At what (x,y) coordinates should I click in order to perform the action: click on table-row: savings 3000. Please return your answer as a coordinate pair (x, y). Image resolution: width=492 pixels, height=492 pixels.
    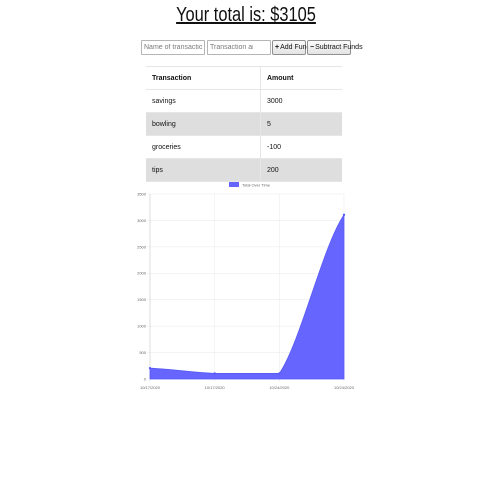
    Looking at the image, I should click on (244, 101).